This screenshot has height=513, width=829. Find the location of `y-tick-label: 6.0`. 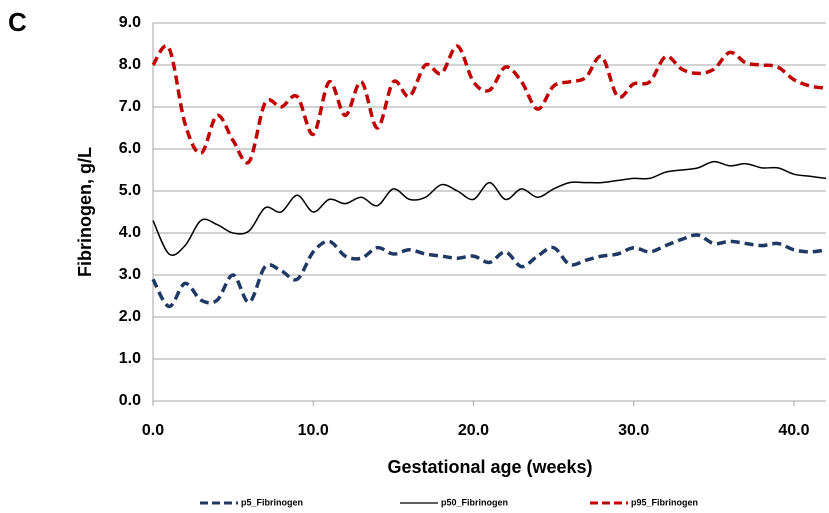

y-tick-label: 6.0 is located at coordinates (130, 148).